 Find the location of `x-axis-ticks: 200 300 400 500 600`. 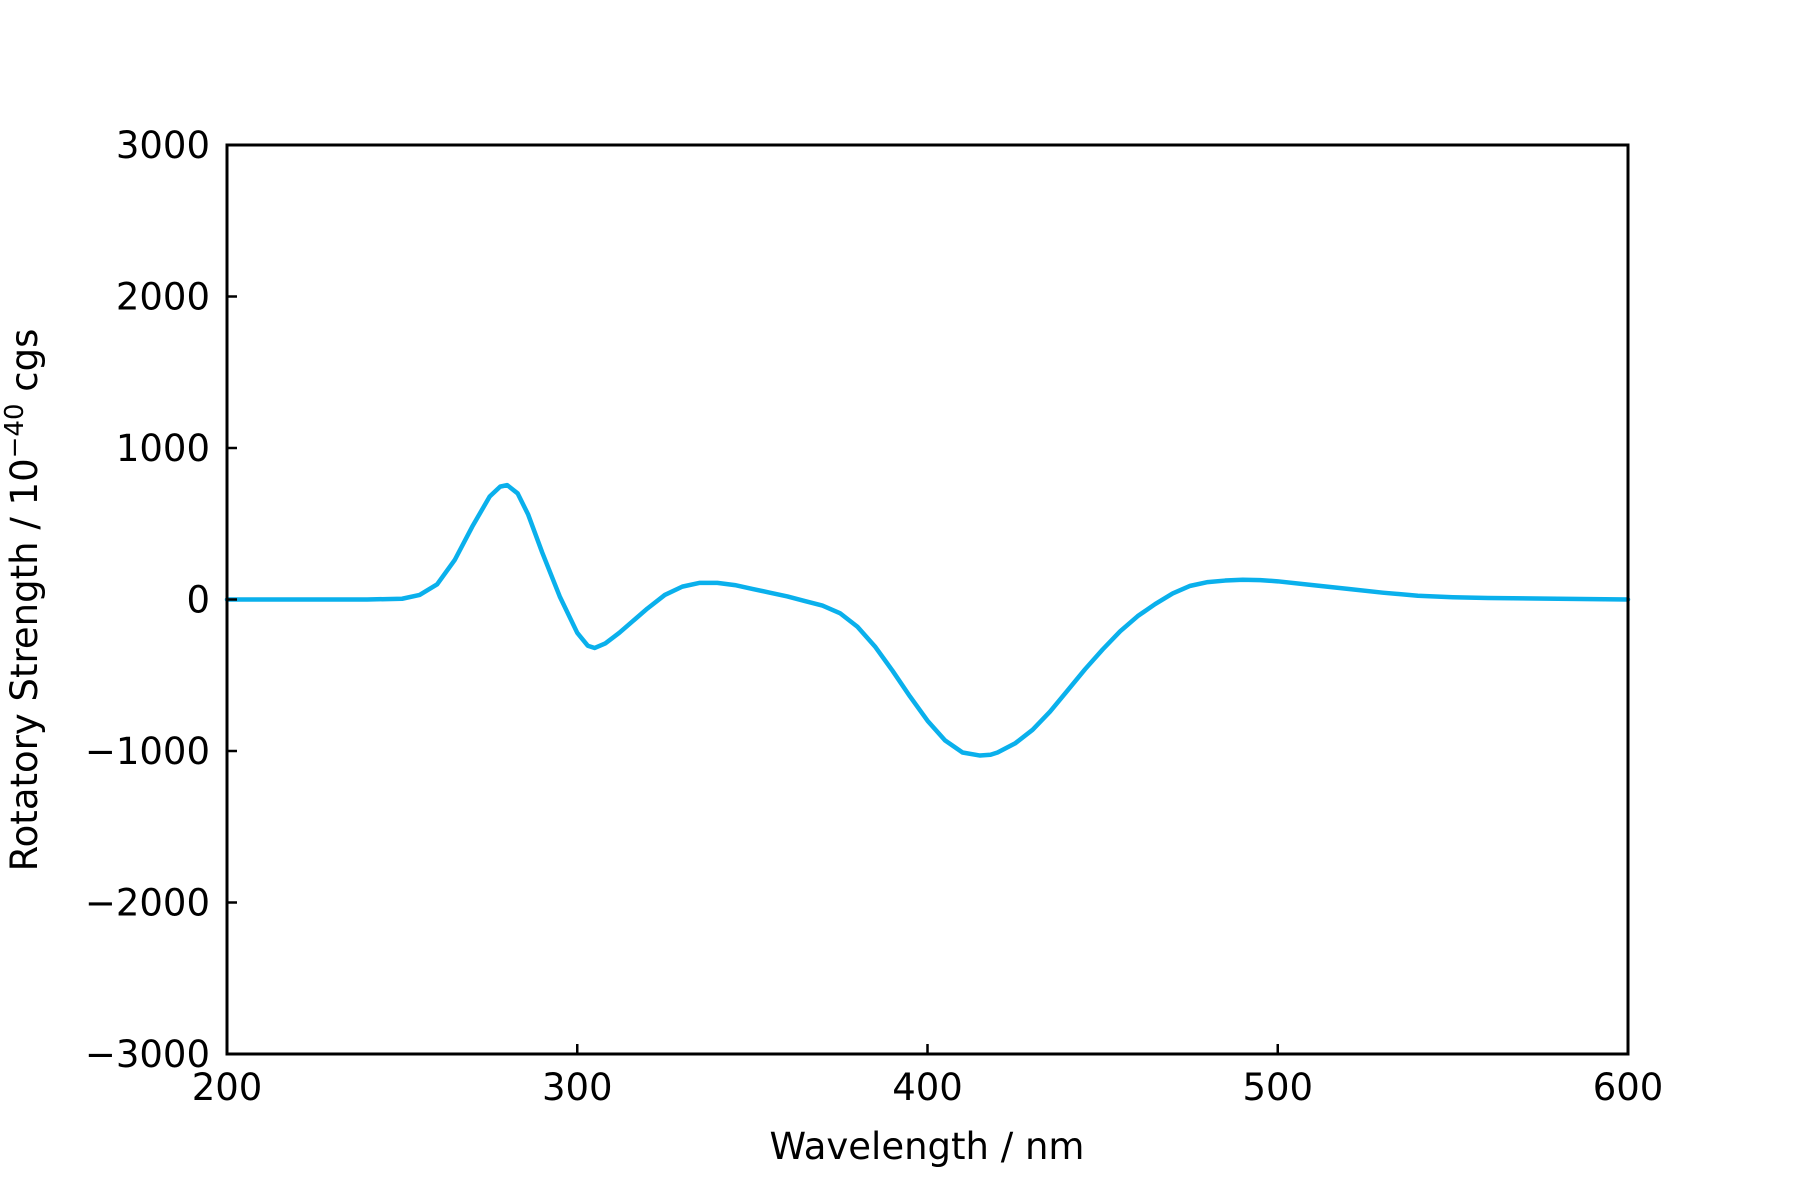

x-axis-ticks: 200 300 400 500 600 is located at coordinates (928, 1076).